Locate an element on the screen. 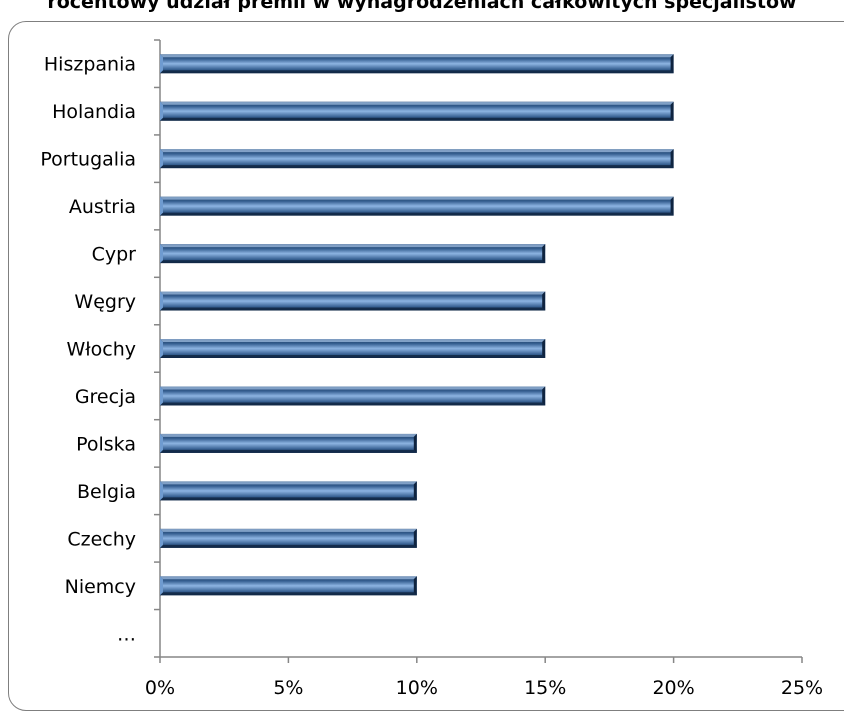 This screenshot has height=716, width=844. y-tick-label: Polska is located at coordinates (106, 444).